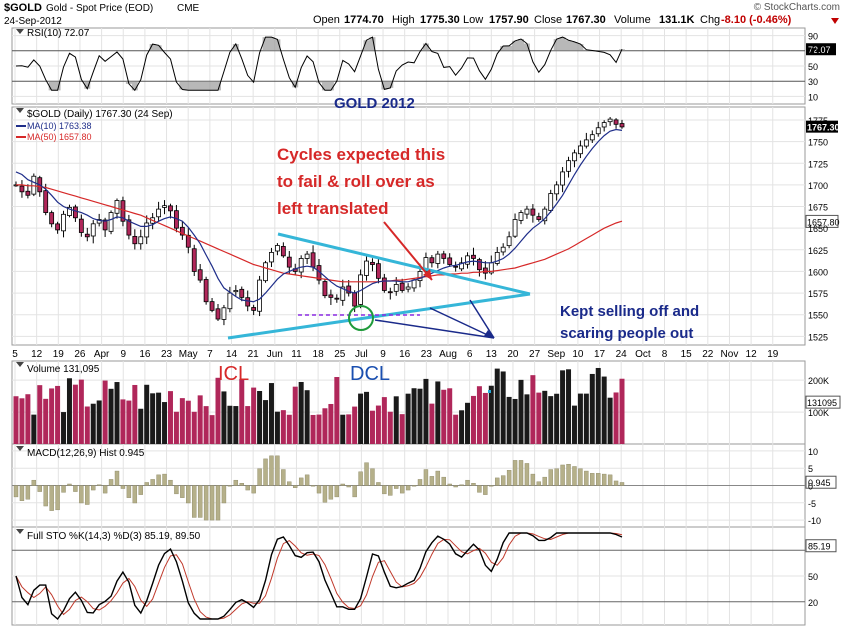  What do you see at coordinates (813, 37) in the screenshot?
I see `rsi-tick-label: 90` at bounding box center [813, 37].